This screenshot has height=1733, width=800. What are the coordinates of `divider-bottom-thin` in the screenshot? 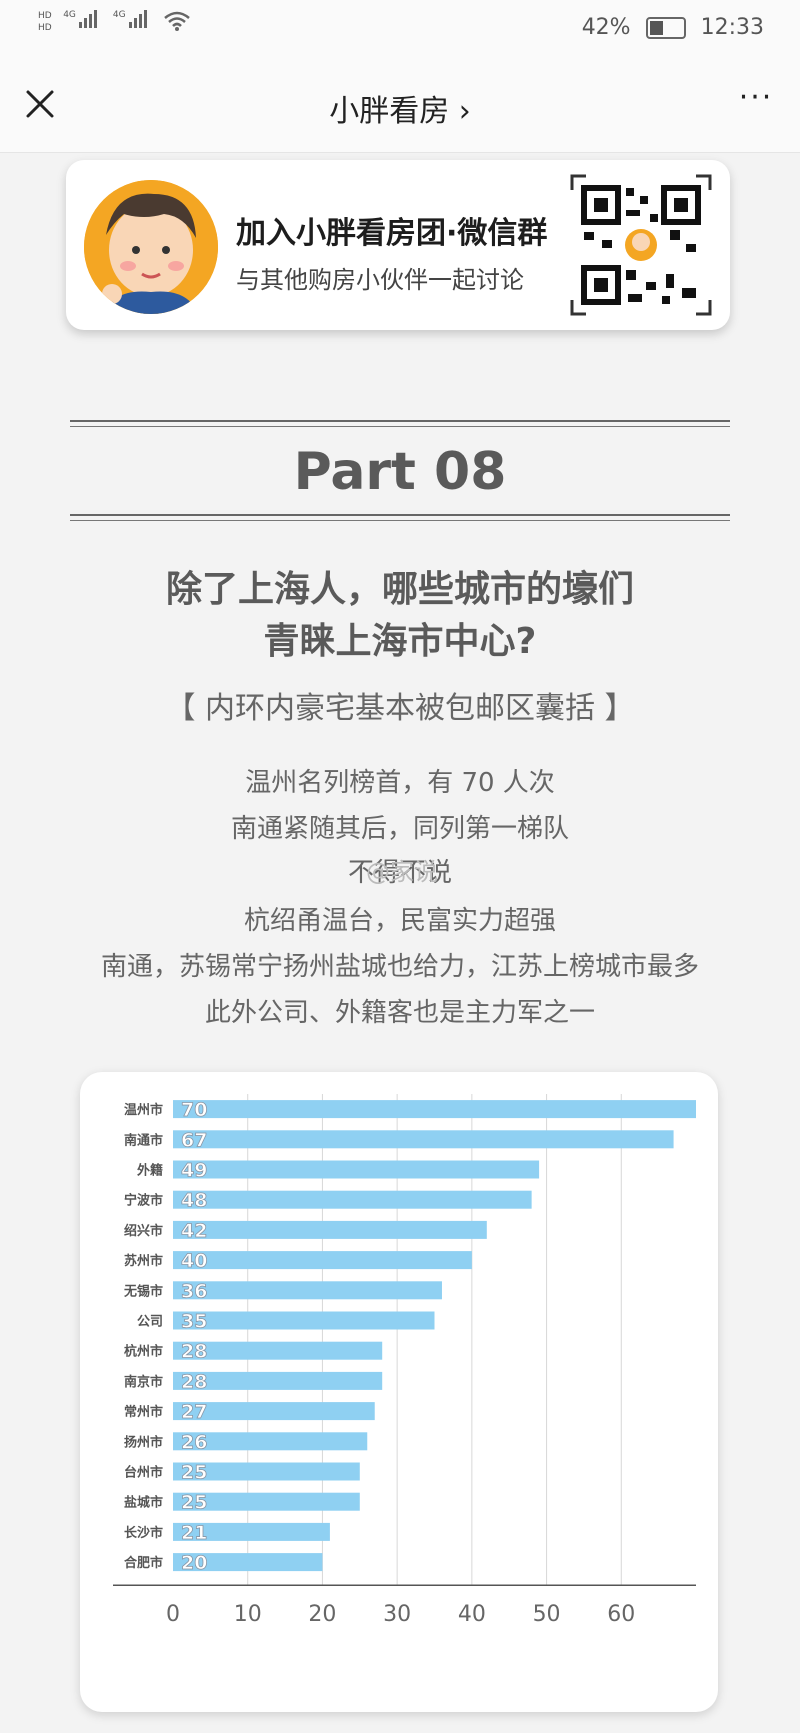 It's located at (400, 520).